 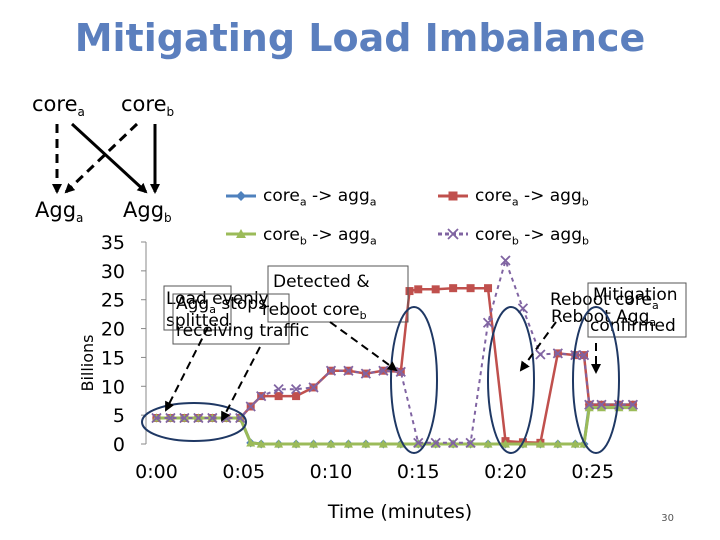 I want to click on node-core-b-sub: b, so click(x=170, y=112).